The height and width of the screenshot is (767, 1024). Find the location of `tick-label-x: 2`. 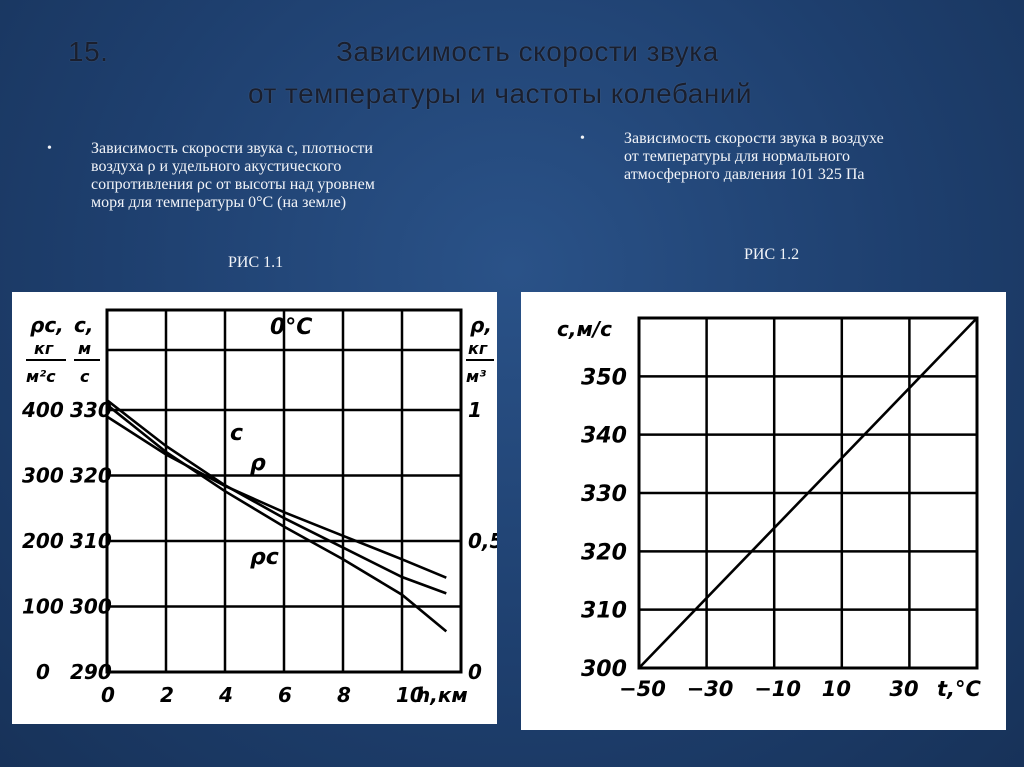

tick-label-x: 2 is located at coordinates (167, 695).